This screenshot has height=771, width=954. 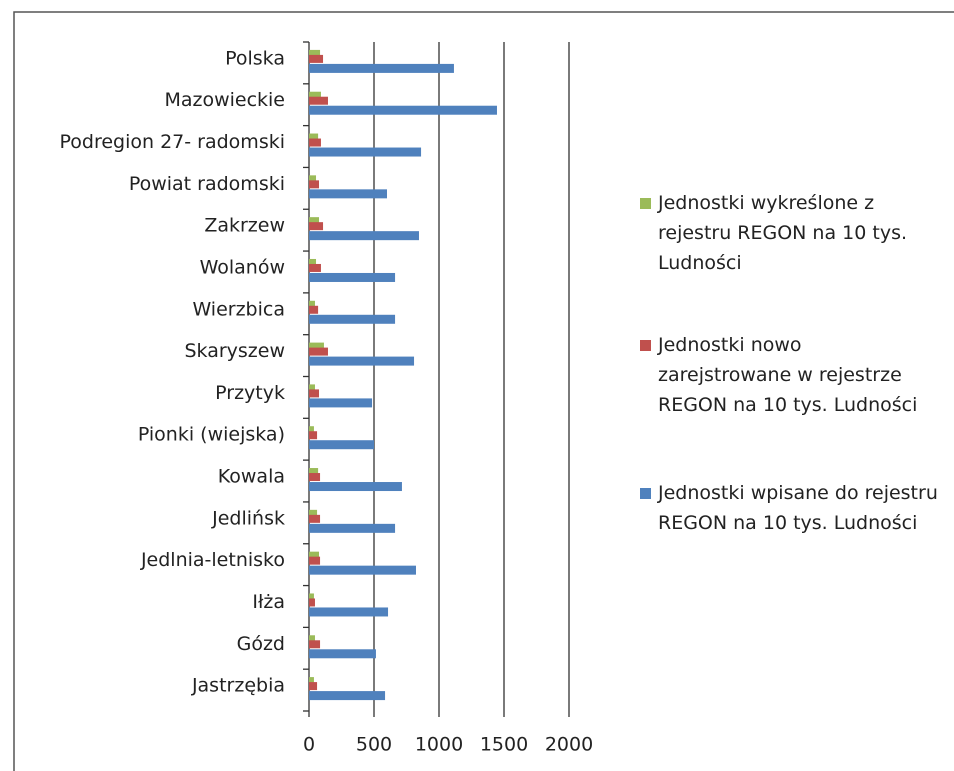 What do you see at coordinates (251, 477) in the screenshot?
I see `y-tick-label: Kowala` at bounding box center [251, 477].